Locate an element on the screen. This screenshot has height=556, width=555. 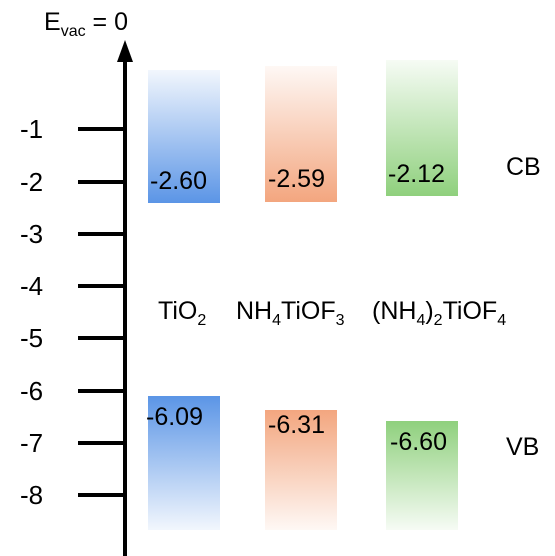
cb-label: CB is located at coordinates (523, 167).